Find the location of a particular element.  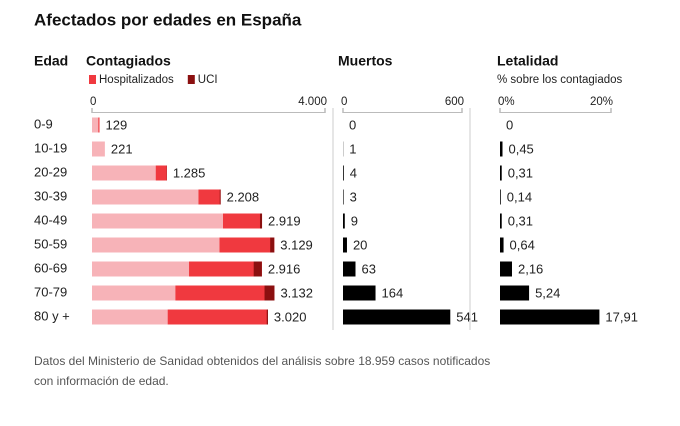

value-label: 541 is located at coordinates (467, 316).